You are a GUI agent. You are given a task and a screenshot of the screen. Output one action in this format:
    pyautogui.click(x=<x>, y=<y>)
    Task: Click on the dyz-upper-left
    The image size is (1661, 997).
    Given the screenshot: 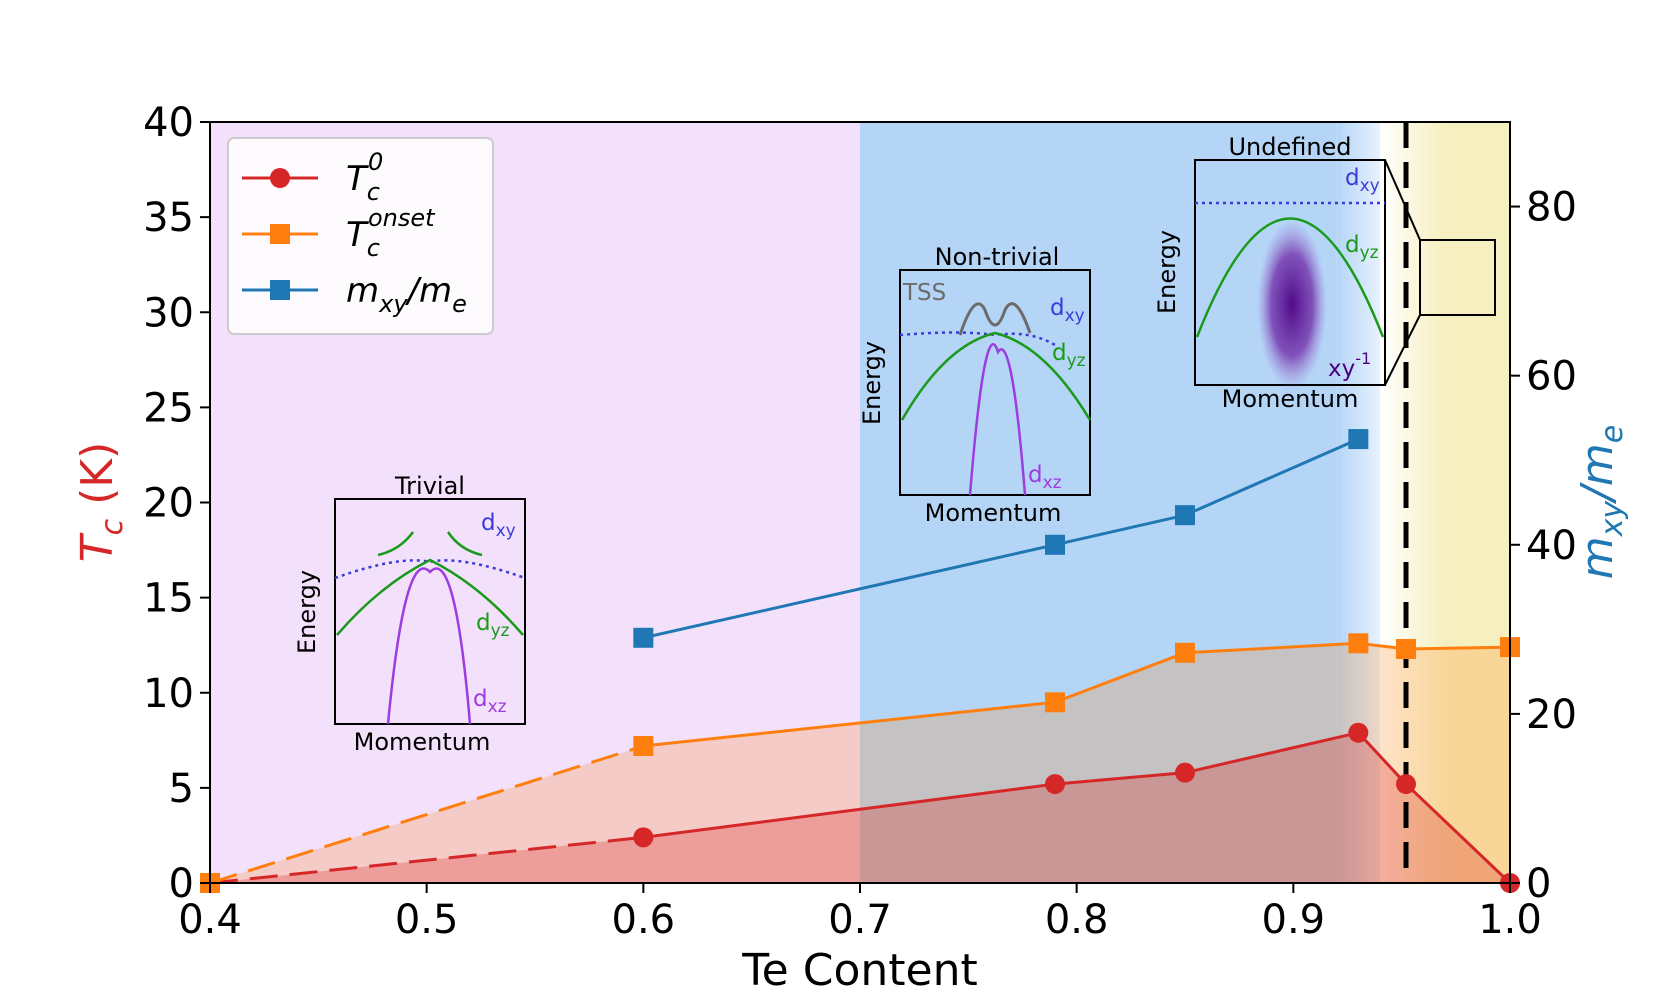 What is the action you would take?
    pyautogui.click(x=396, y=544)
    